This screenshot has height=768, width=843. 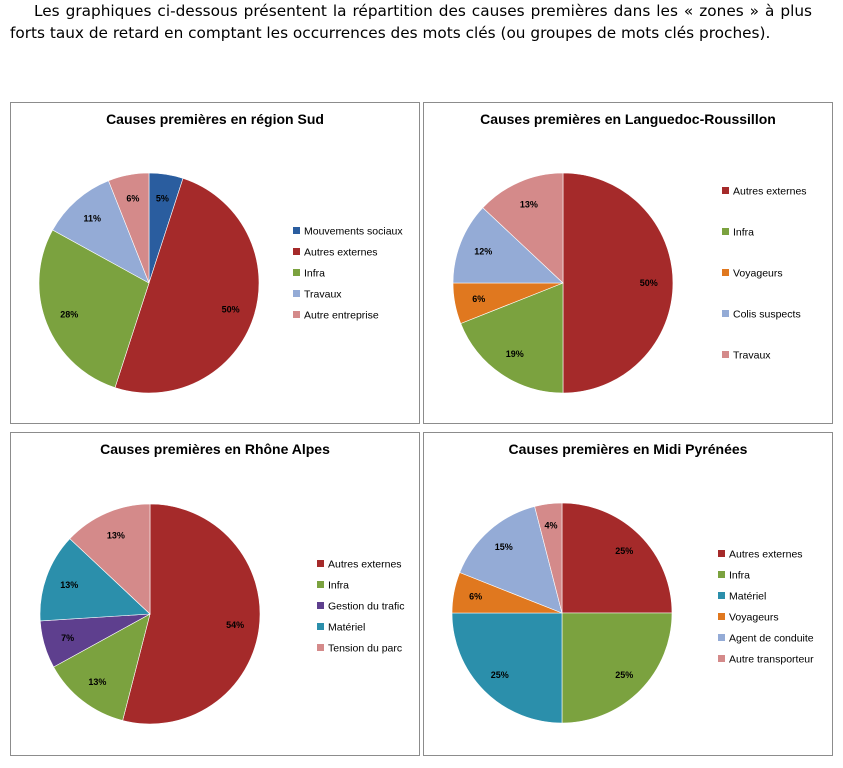 What do you see at coordinates (628, 119) in the screenshot?
I see `chart-title: Causes premières en Languedoc-Roussillon` at bounding box center [628, 119].